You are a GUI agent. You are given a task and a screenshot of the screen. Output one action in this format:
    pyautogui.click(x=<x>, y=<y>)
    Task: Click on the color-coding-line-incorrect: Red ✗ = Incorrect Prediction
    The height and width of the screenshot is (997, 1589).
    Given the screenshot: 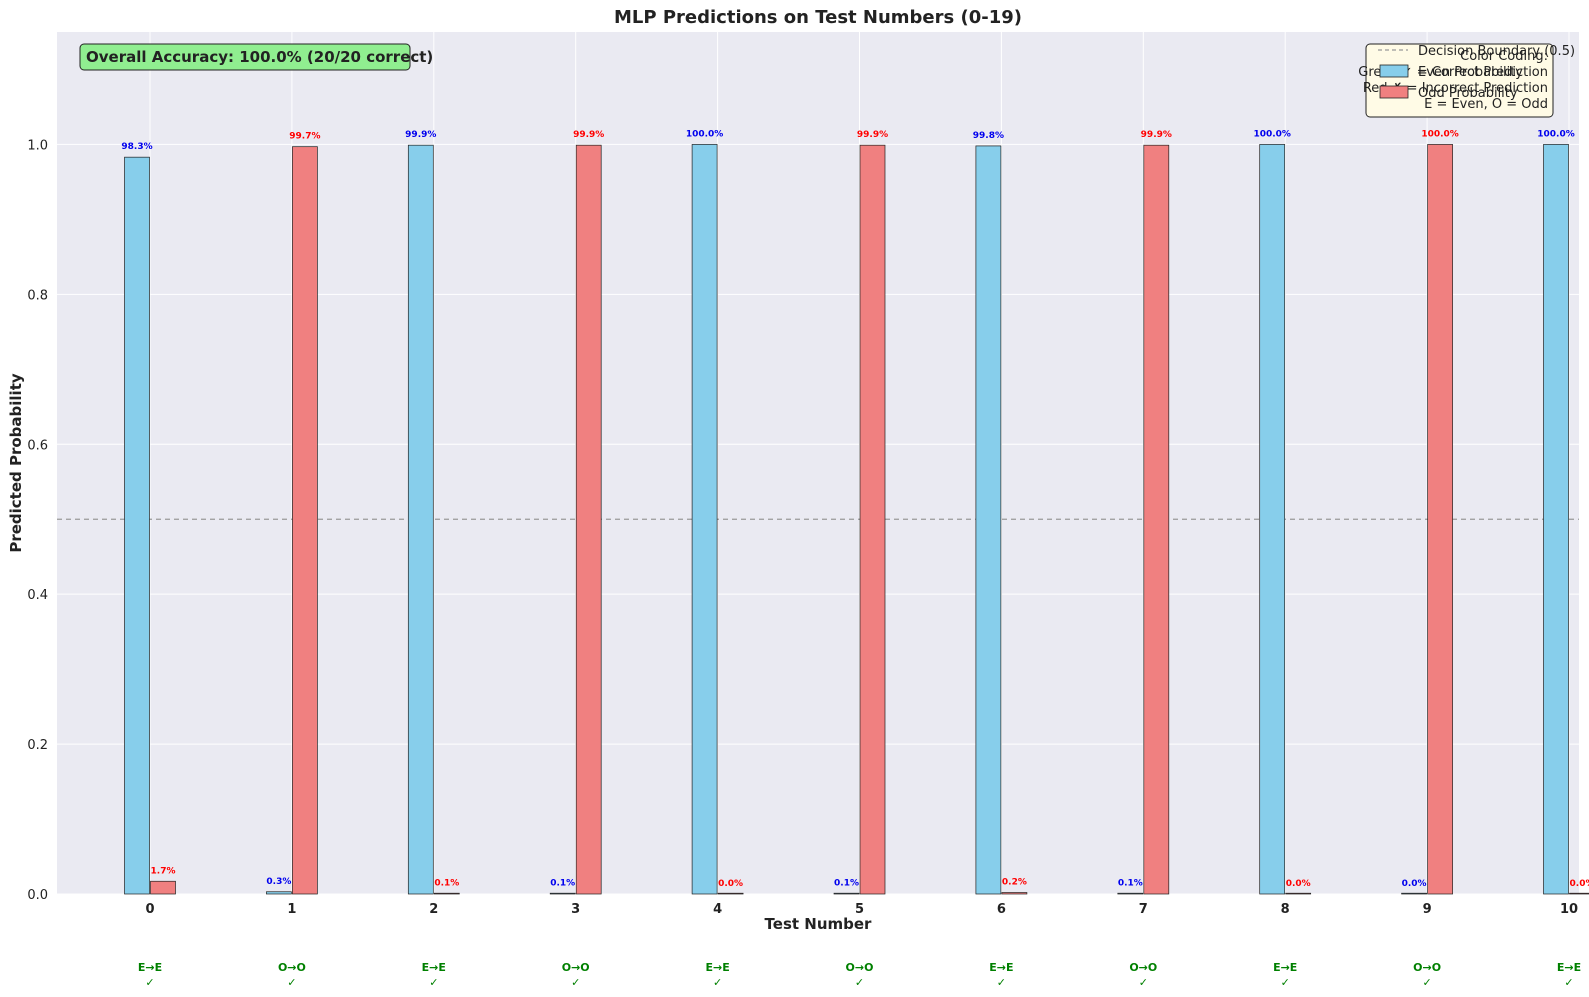 What is the action you would take?
    pyautogui.click(x=1455, y=88)
    